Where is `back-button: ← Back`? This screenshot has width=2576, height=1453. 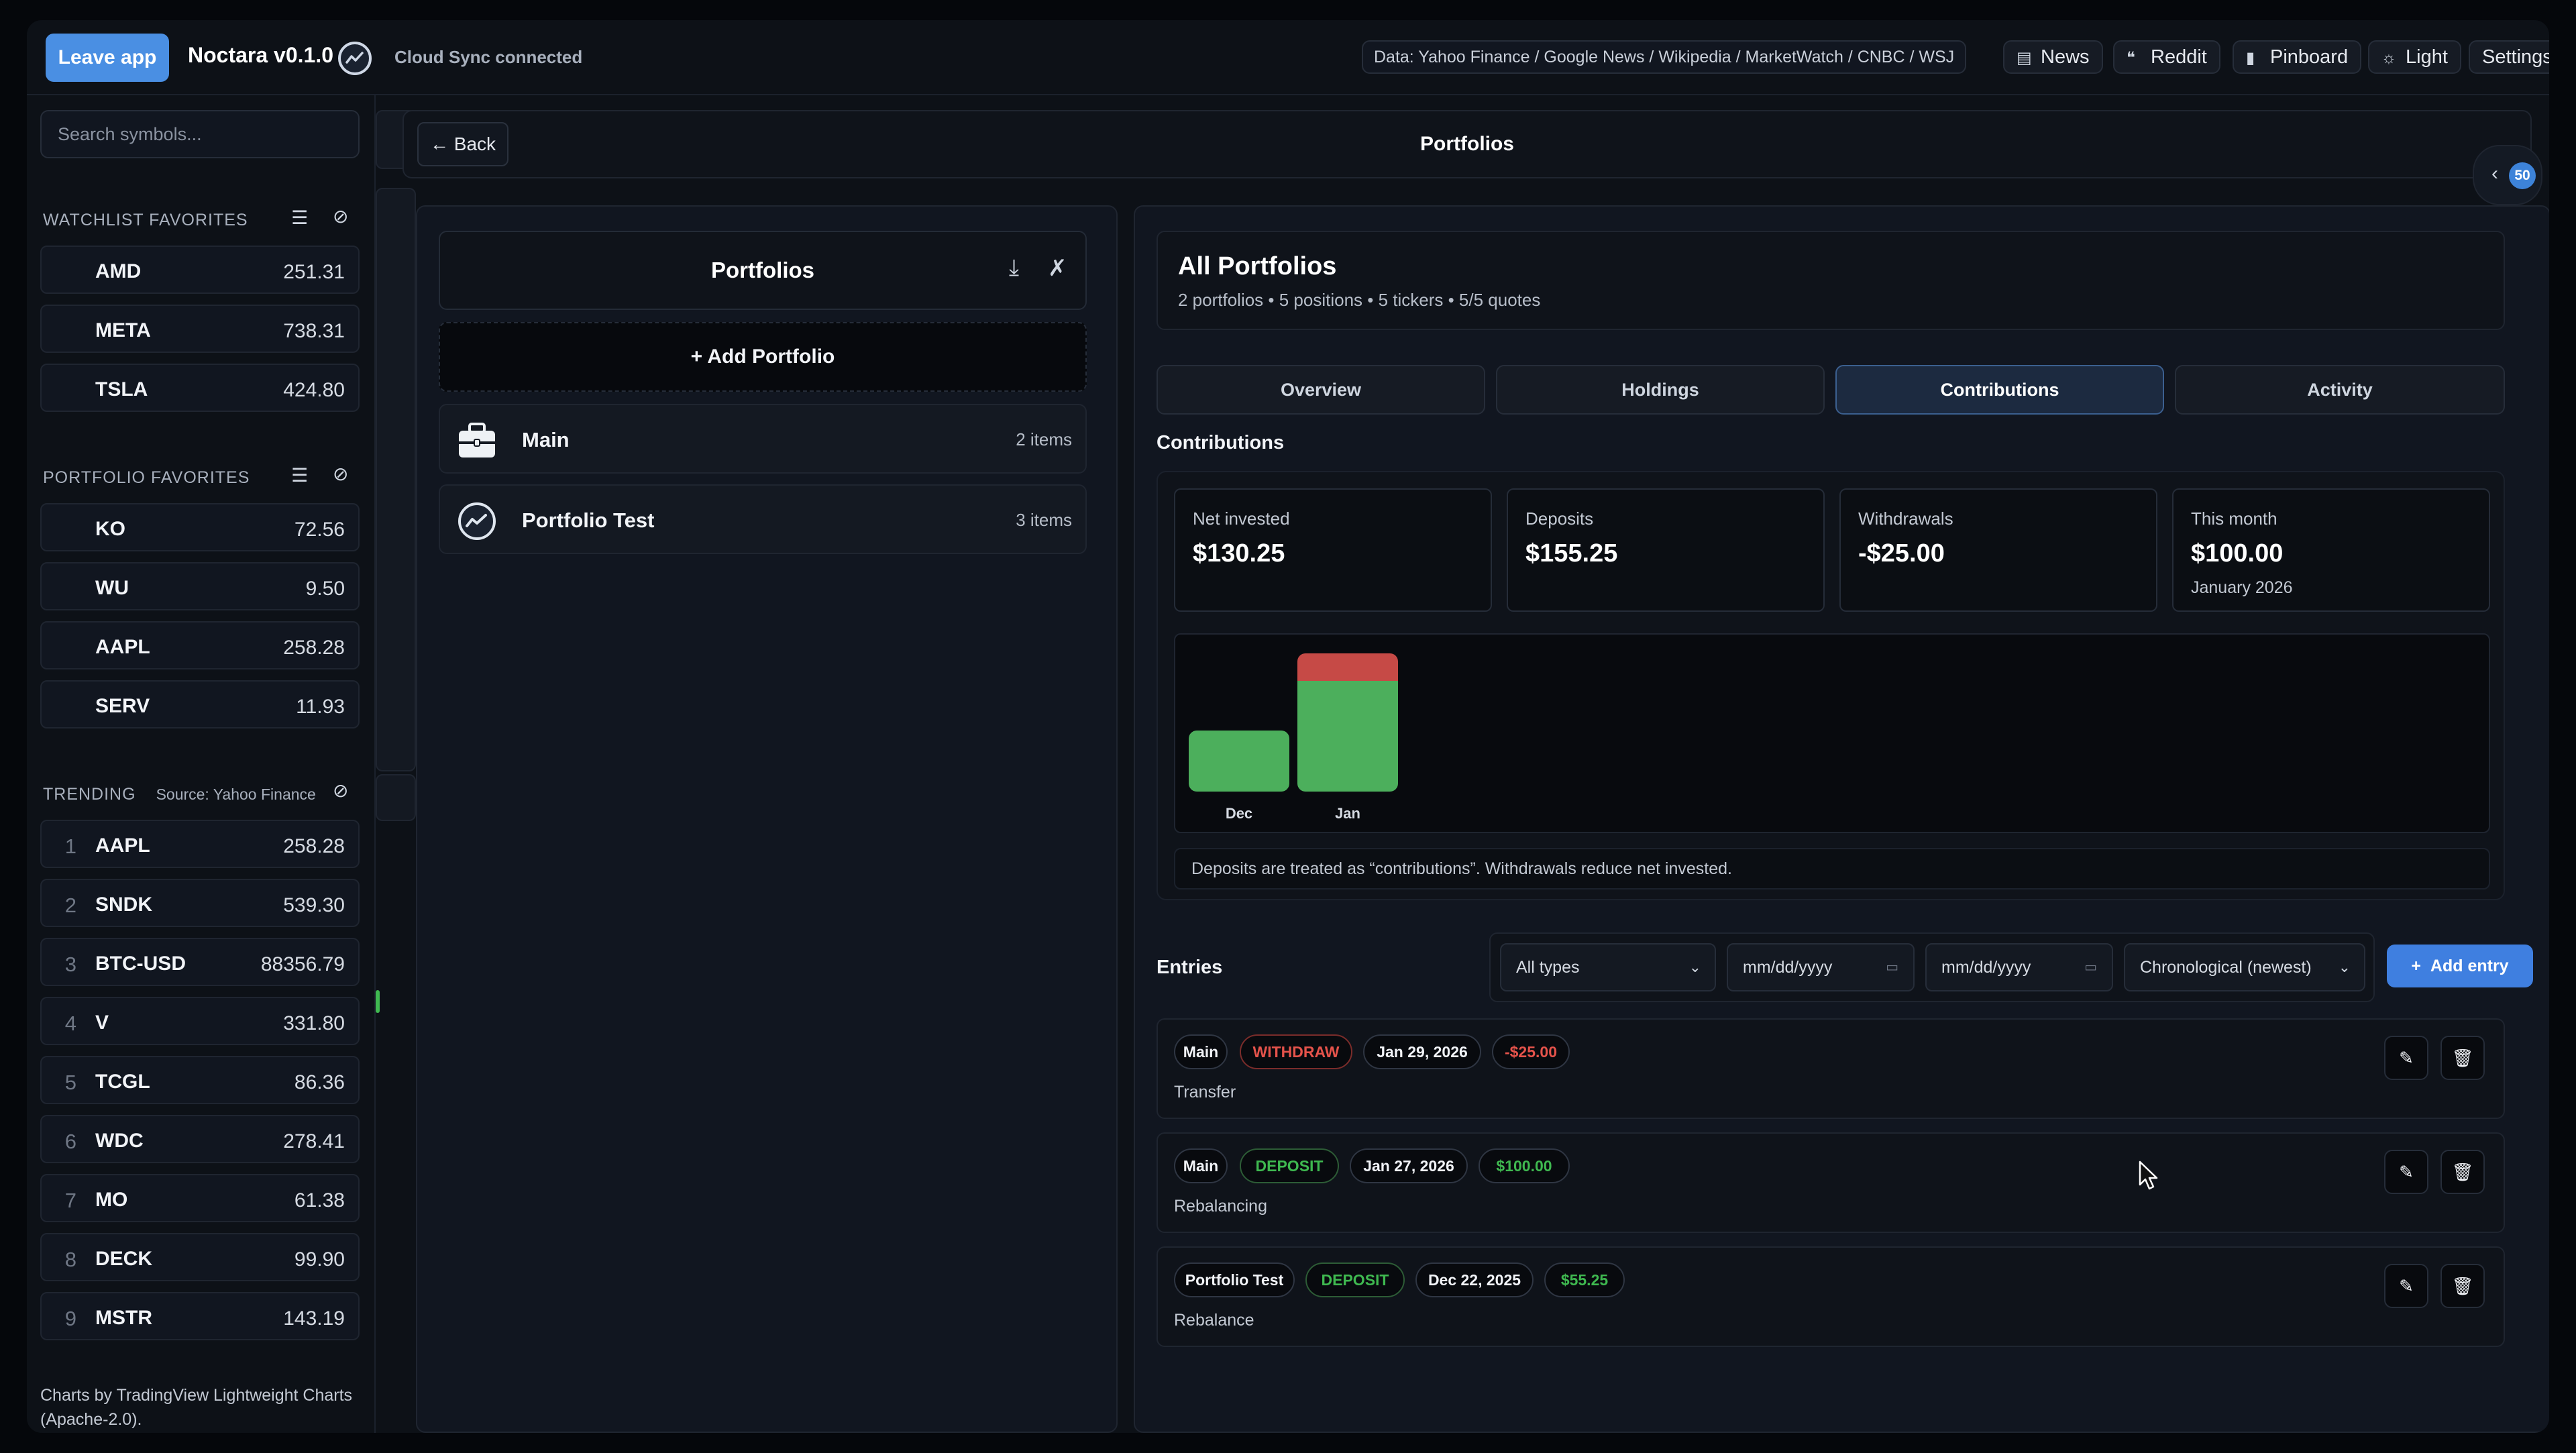
back-button: ← Back is located at coordinates (462, 144).